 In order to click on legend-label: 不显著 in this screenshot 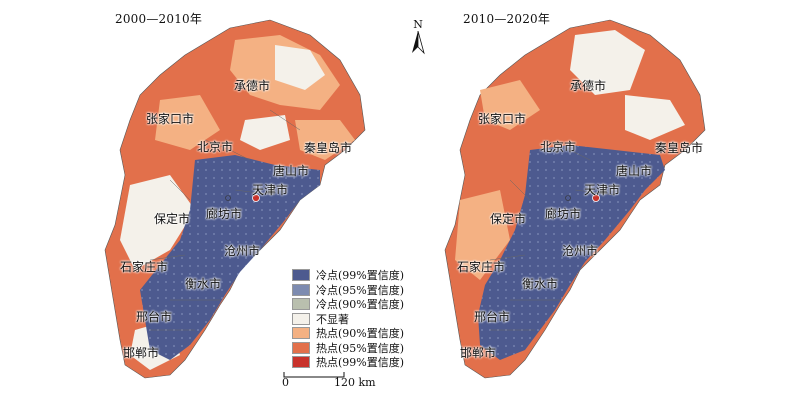, I will do `click(332, 319)`.